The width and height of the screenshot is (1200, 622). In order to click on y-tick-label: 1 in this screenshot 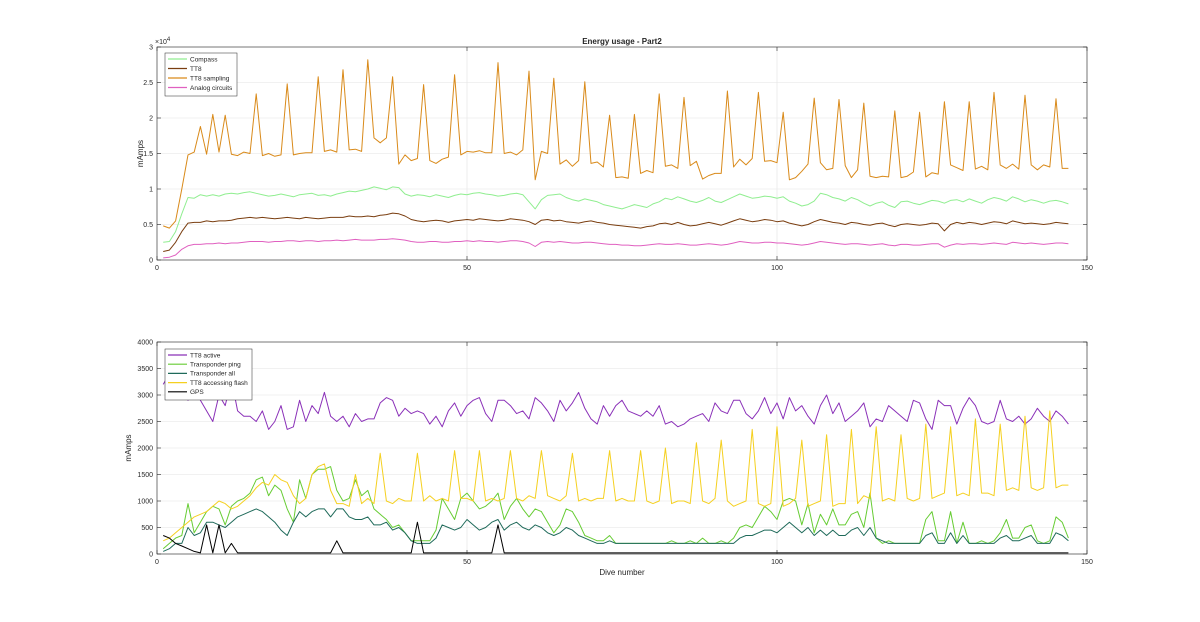, I will do `click(151, 190)`.